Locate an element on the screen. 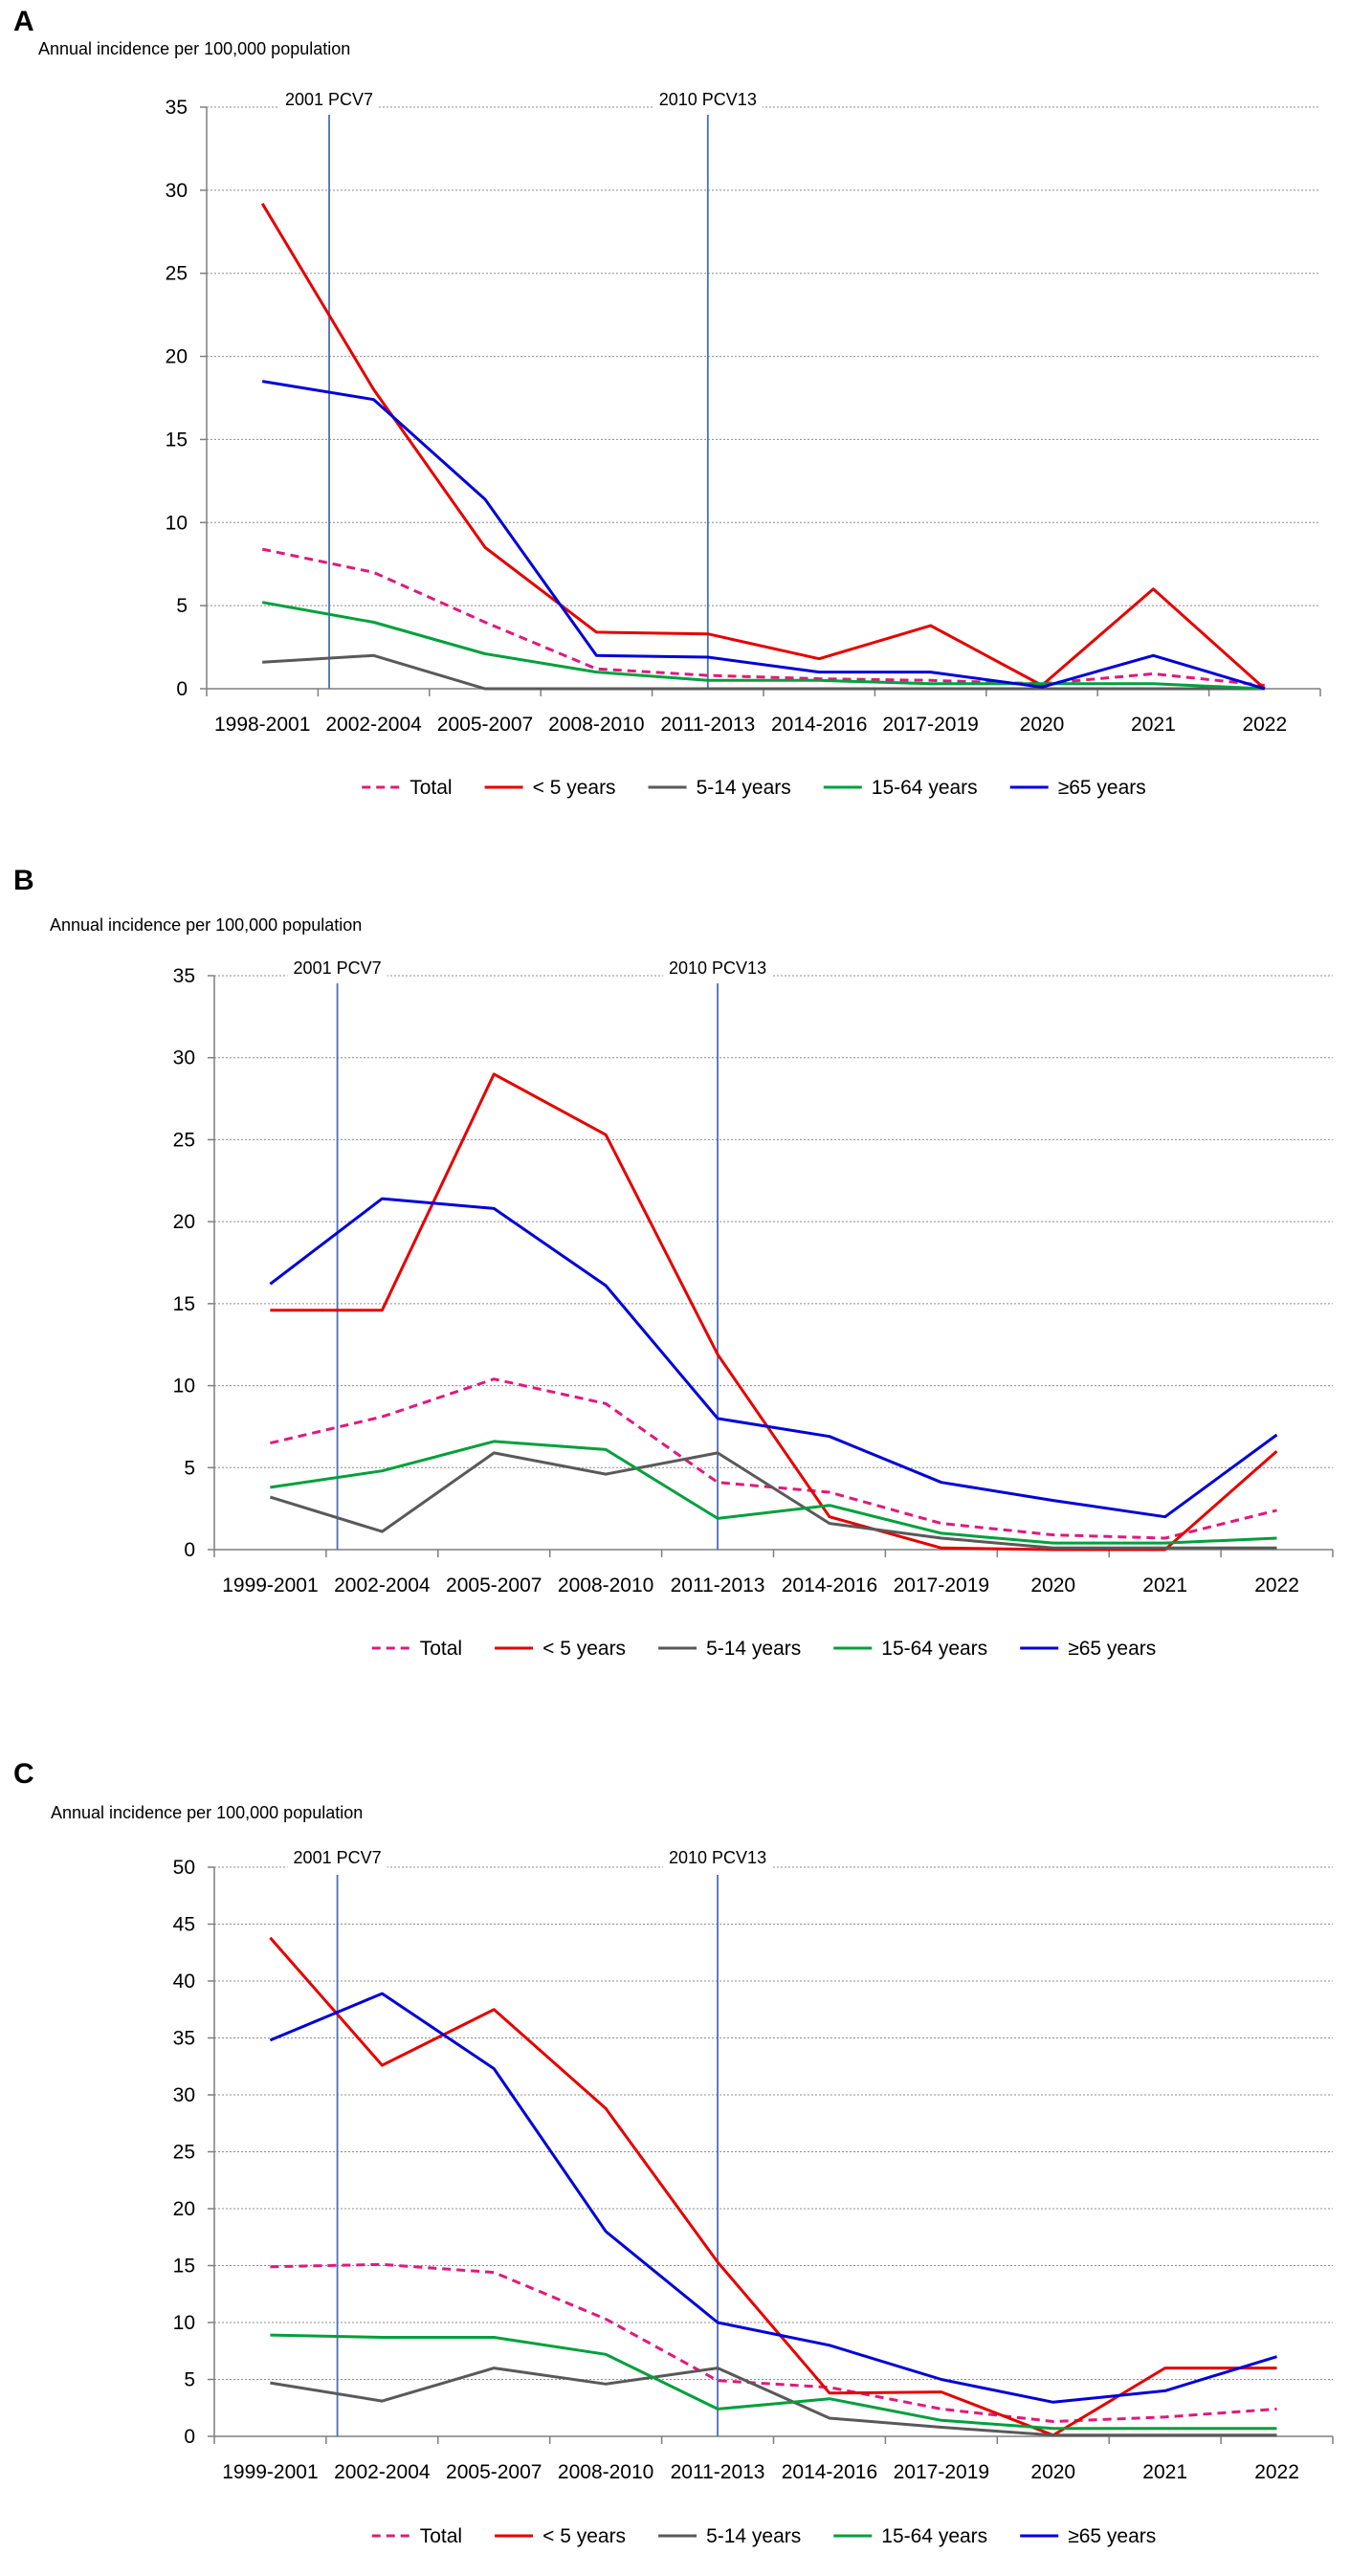 Image resolution: width=1350 pixels, height=2576 pixels. panel-b-y-tick-label: 25 is located at coordinates (184, 1140).